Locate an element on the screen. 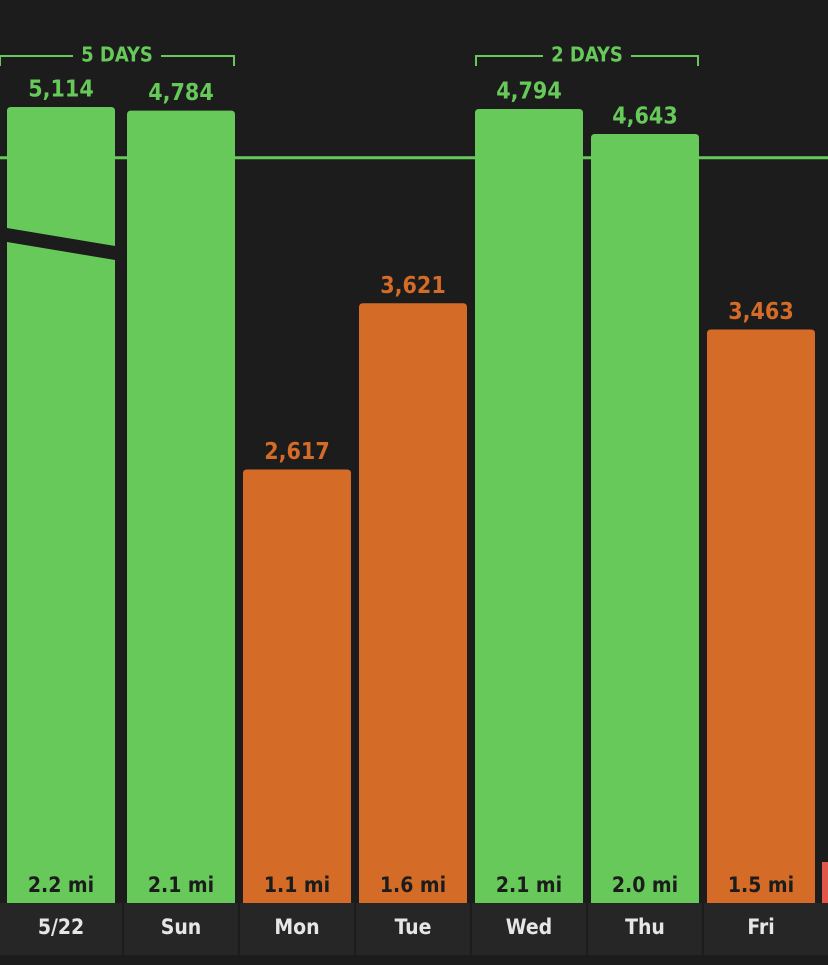 This screenshot has width=828, height=965. x-tick-label: 5/22 is located at coordinates (61, 927).